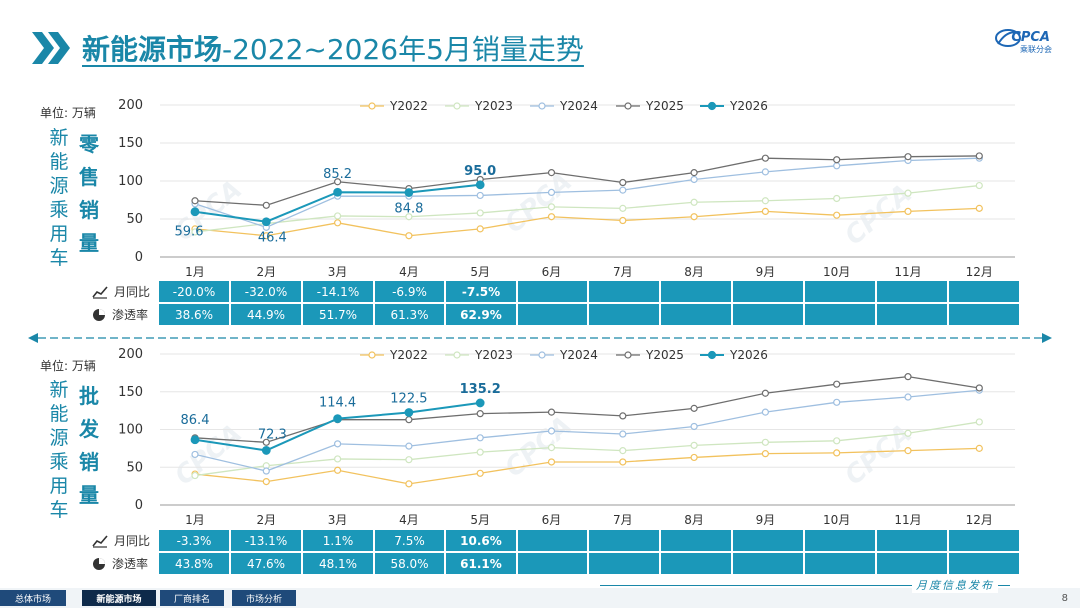  What do you see at coordinates (100, 541) in the screenshot?
I see `trend-chart-icon` at bounding box center [100, 541].